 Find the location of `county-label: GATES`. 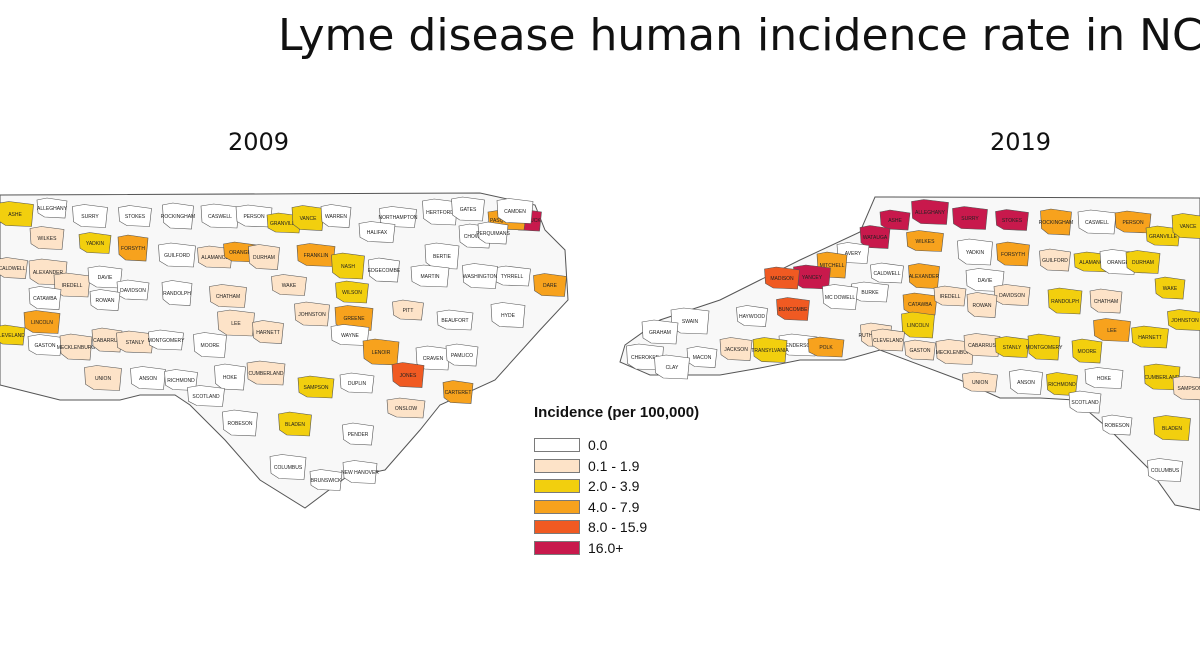

county-label: GATES is located at coordinates (468, 210).